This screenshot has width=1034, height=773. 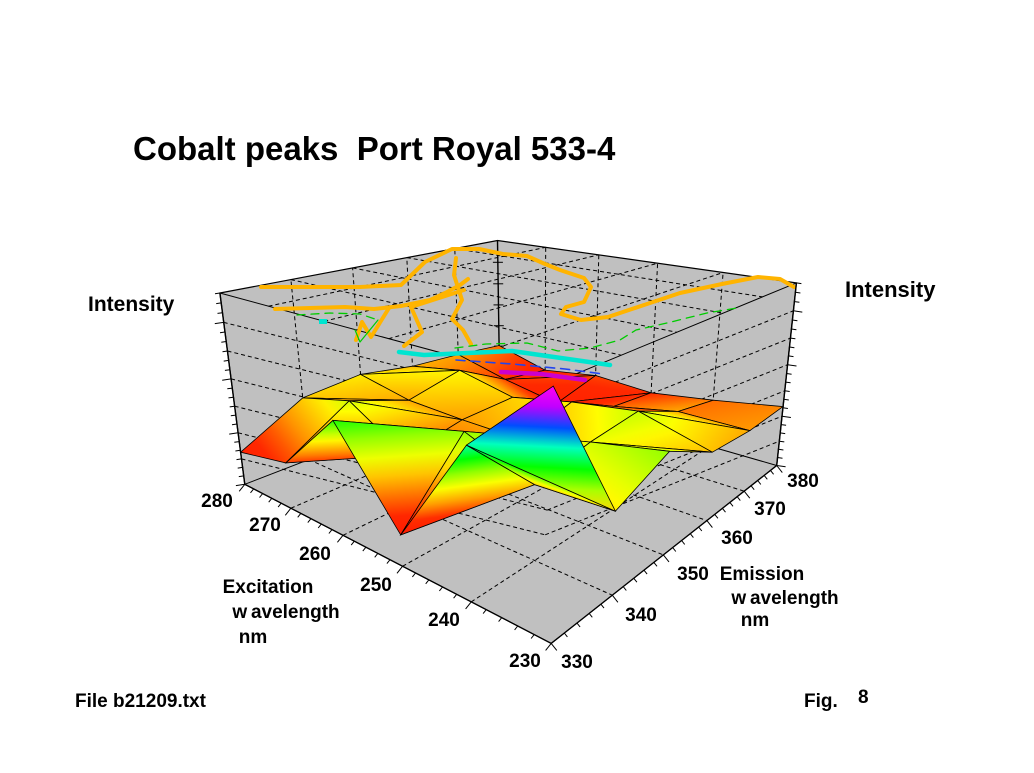 I want to click on svg-text: 240, so click(x=444, y=620).